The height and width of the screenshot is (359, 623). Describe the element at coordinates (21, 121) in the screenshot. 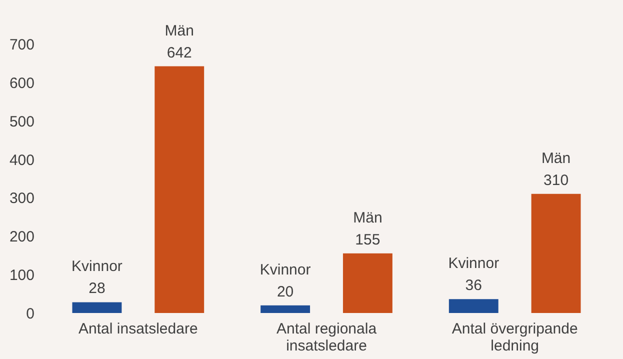

I see `y-tick-label: 500` at that location.